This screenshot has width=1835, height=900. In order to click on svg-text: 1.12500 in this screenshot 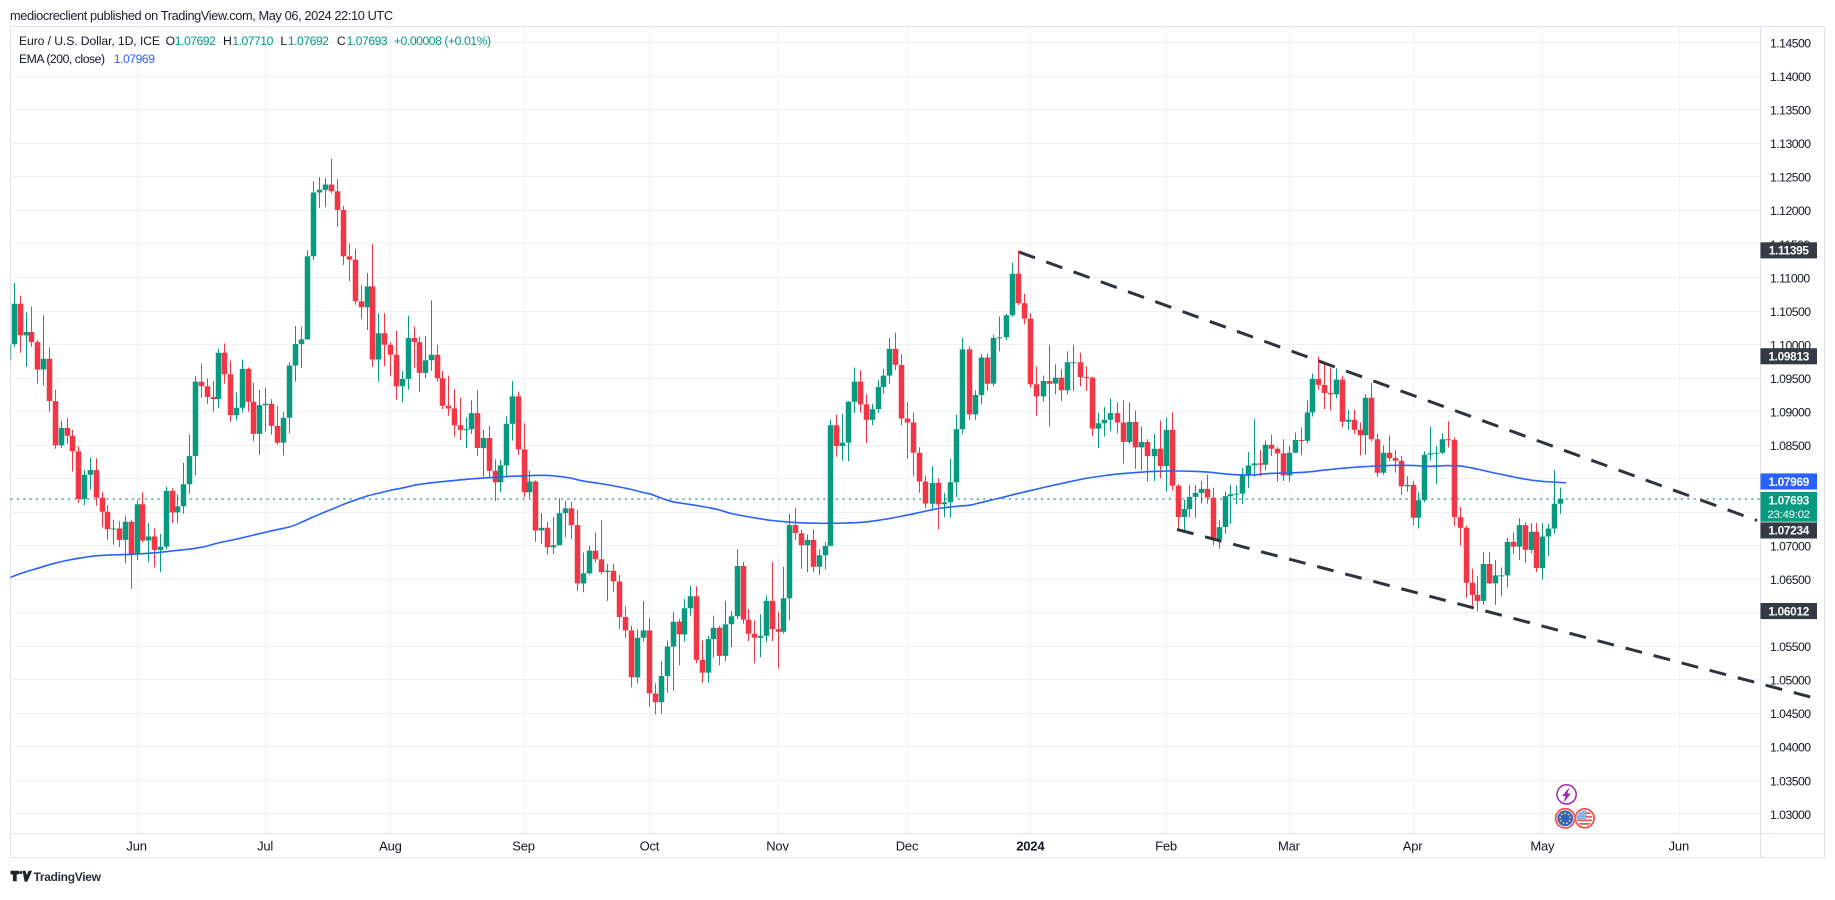, I will do `click(1790, 178)`.